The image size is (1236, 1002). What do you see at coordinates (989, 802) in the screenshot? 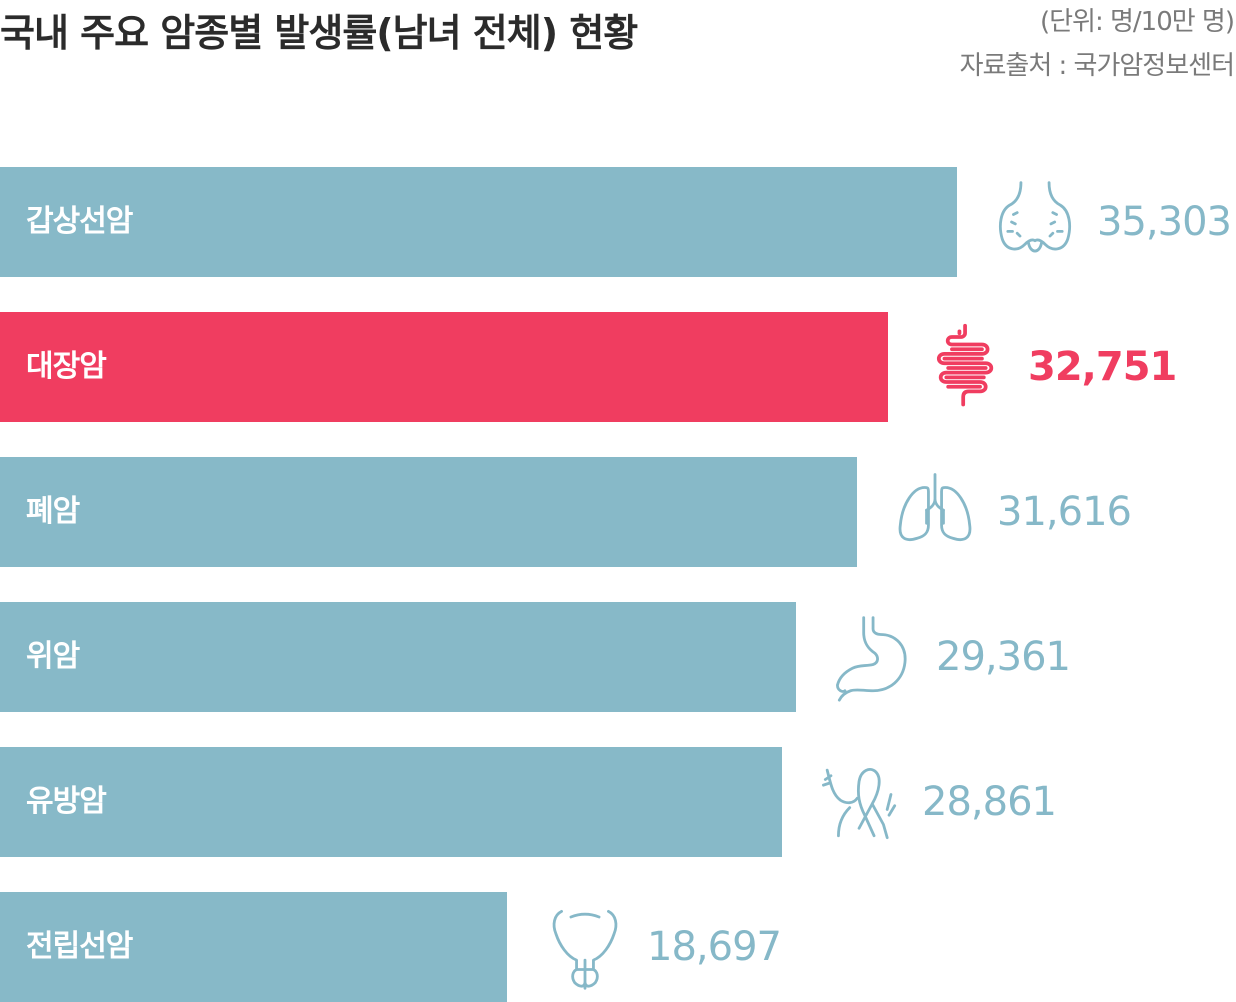
I see `value-label: 28,861` at bounding box center [989, 802].